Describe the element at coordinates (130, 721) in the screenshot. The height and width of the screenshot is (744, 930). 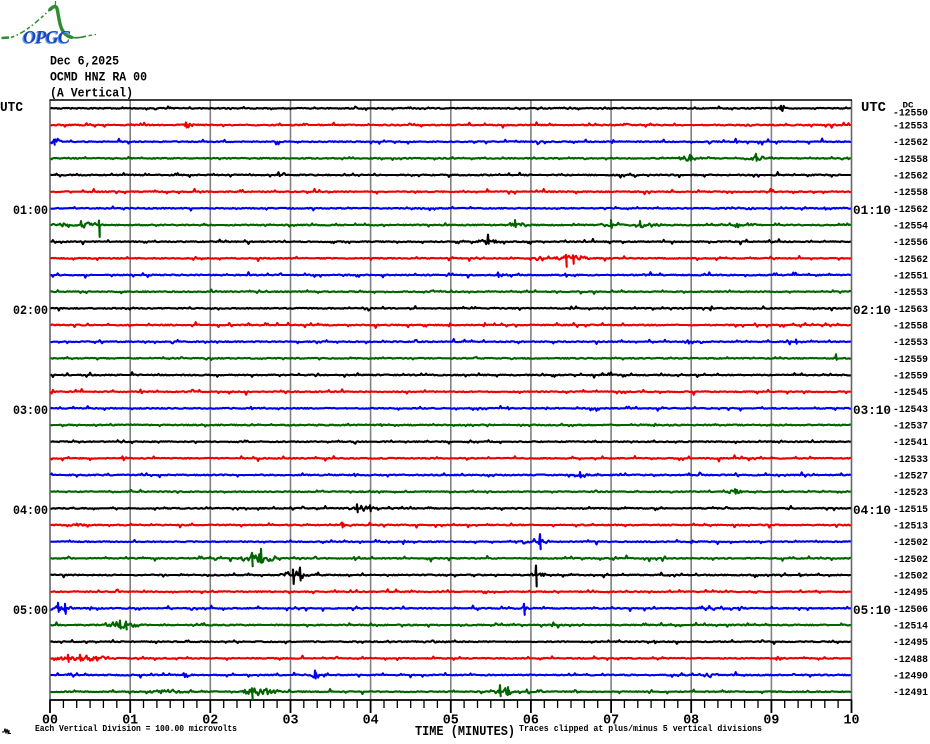
I see `svg-text: 01` at that location.